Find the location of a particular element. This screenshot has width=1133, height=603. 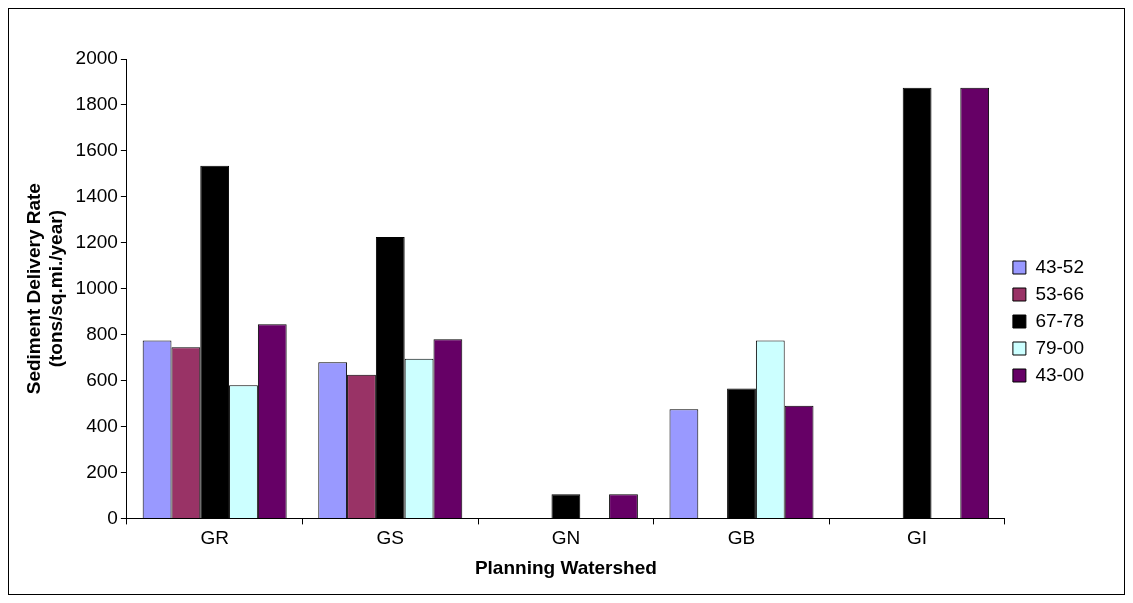

y-tick-label: 400 is located at coordinates (102, 425).